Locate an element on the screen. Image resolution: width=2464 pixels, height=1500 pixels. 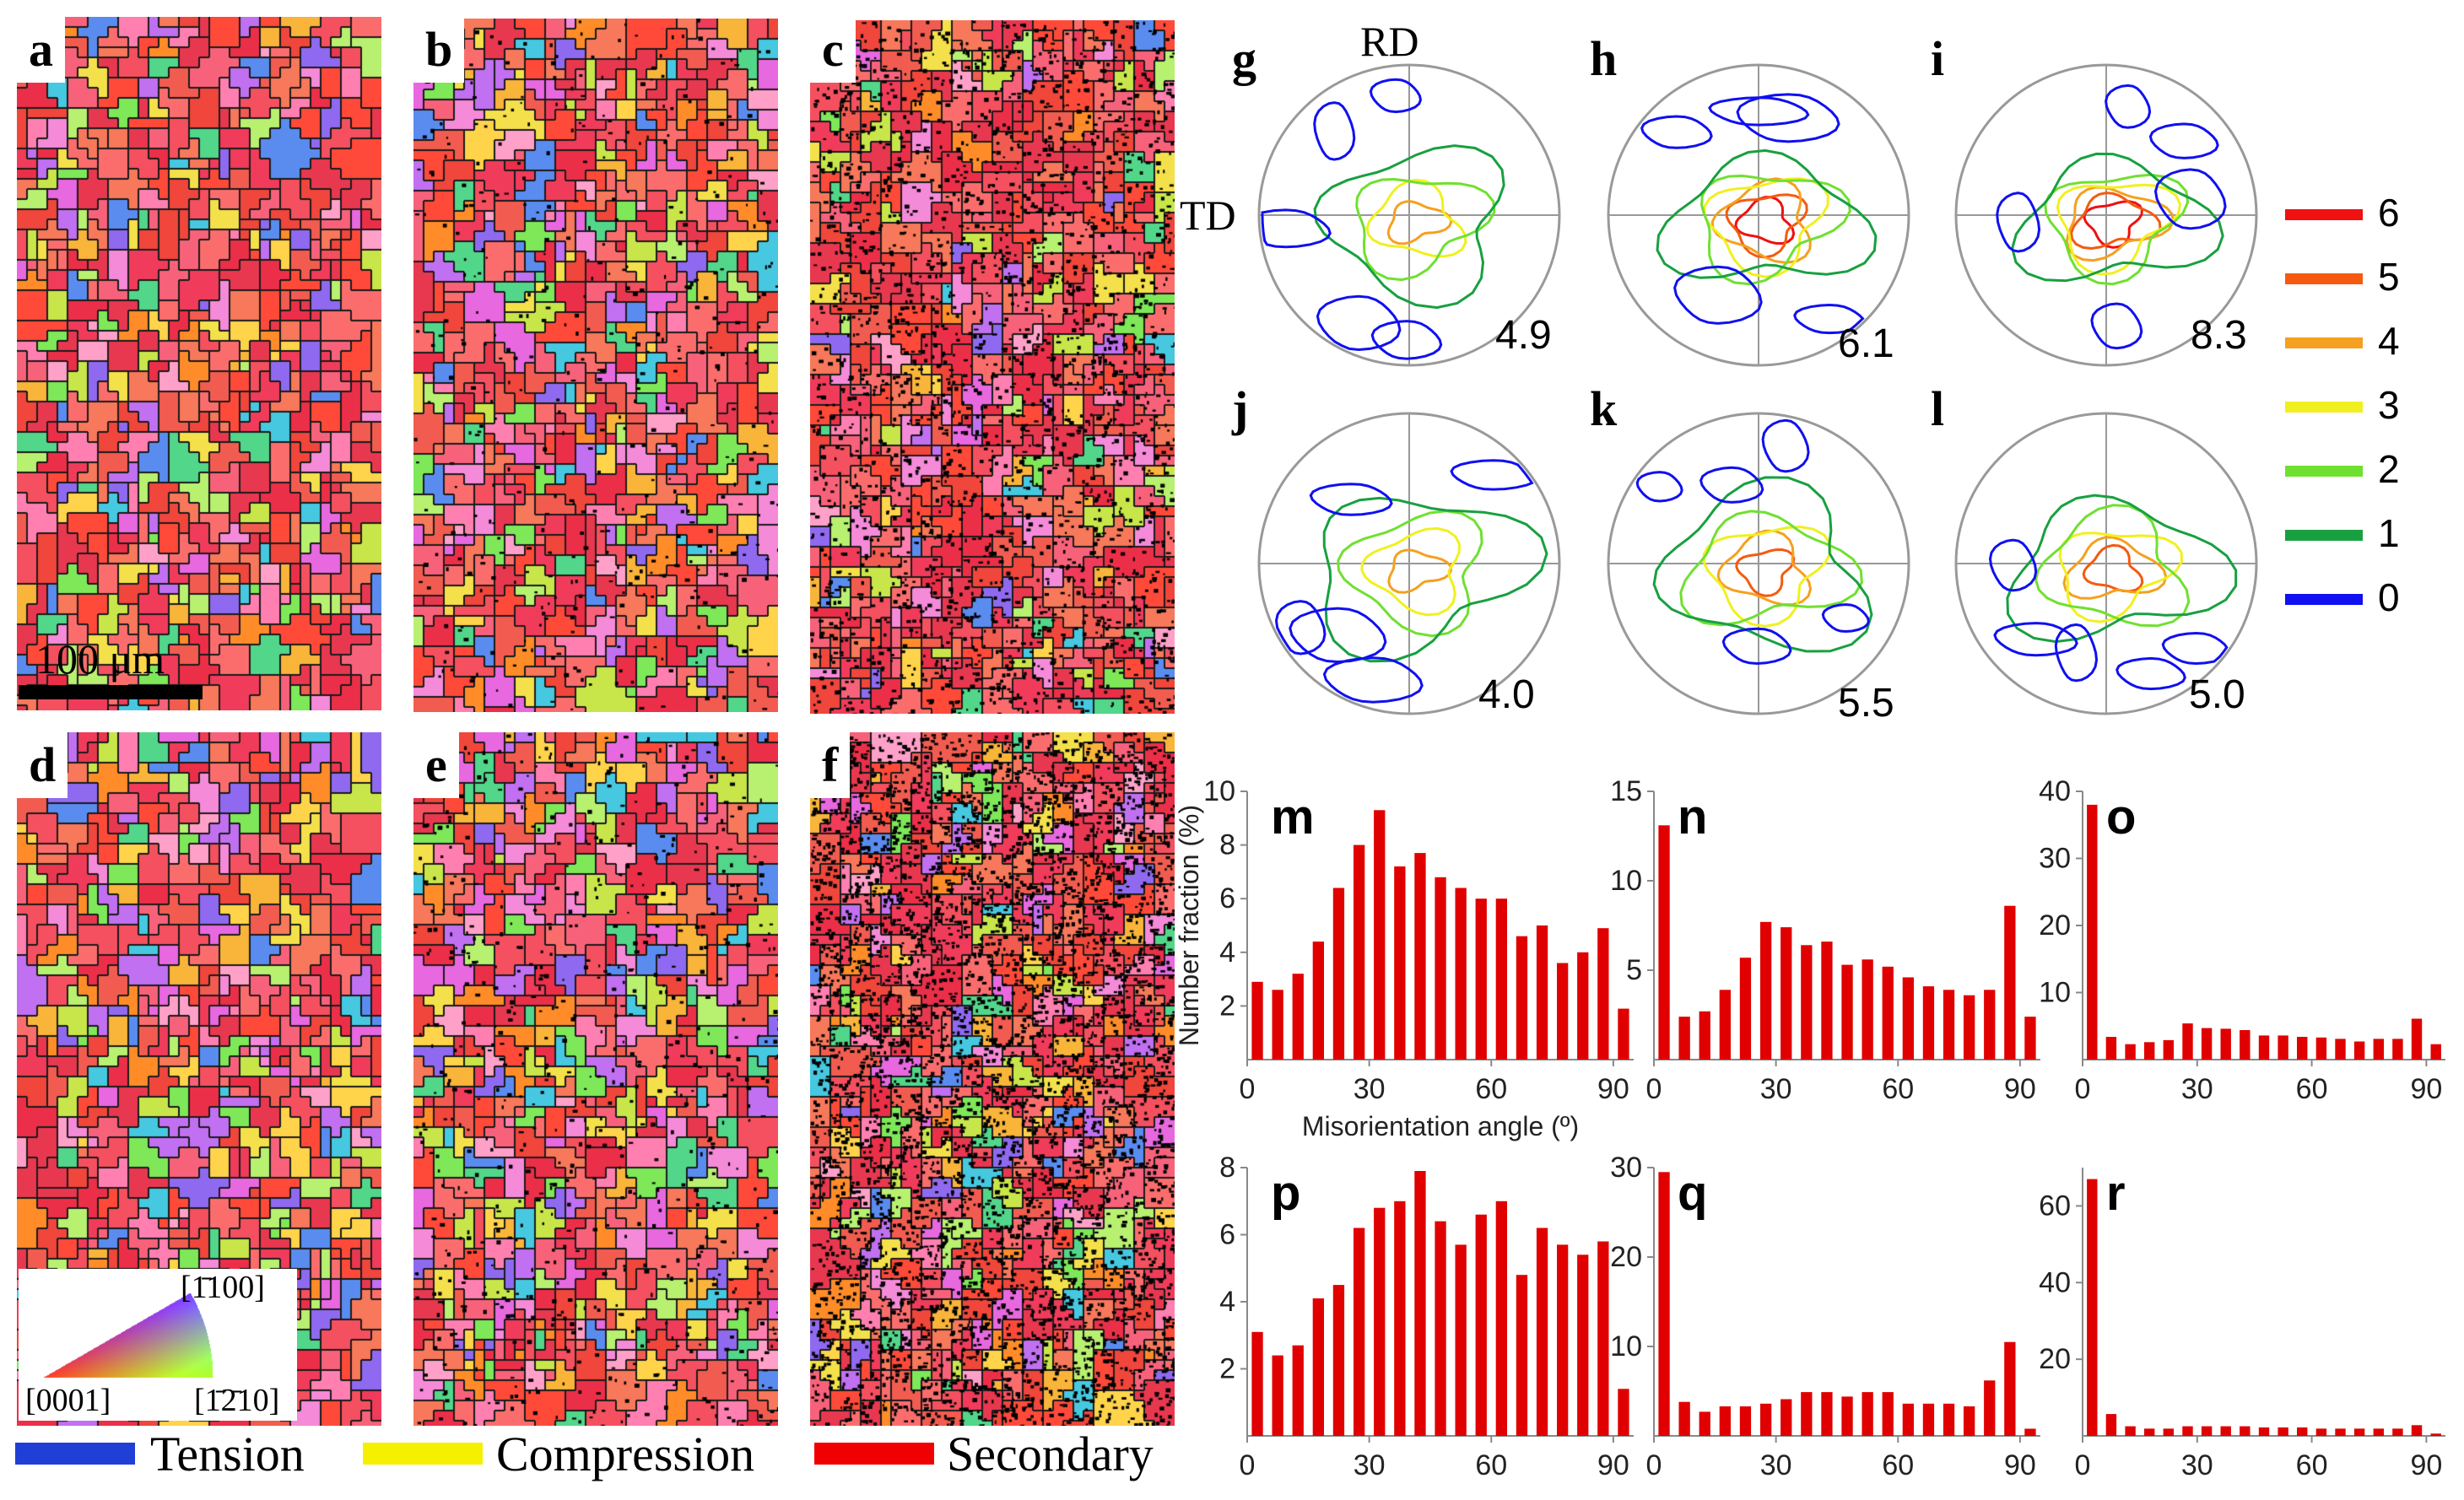
y-tick-label: 20 is located at coordinates (2055, 1359).